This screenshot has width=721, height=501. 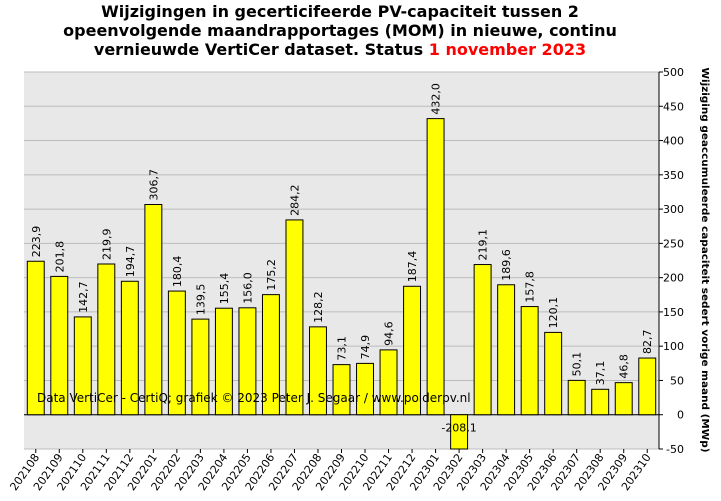 What do you see at coordinates (671, 261) in the screenshot?
I see `y-axis: -50 0 50 100 150 200 250 300 350 400 450 500` at bounding box center [671, 261].